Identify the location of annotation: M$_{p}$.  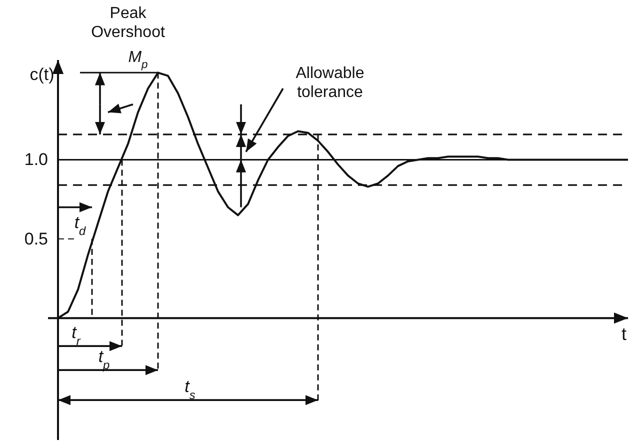
(138, 60).